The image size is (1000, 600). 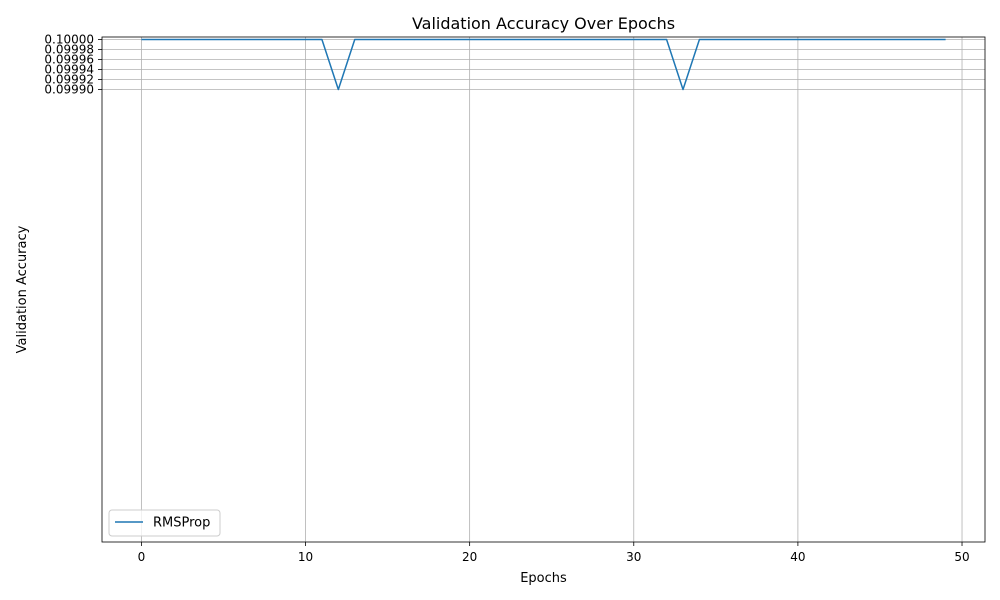 I want to click on legend: RMSProp, so click(x=164, y=523).